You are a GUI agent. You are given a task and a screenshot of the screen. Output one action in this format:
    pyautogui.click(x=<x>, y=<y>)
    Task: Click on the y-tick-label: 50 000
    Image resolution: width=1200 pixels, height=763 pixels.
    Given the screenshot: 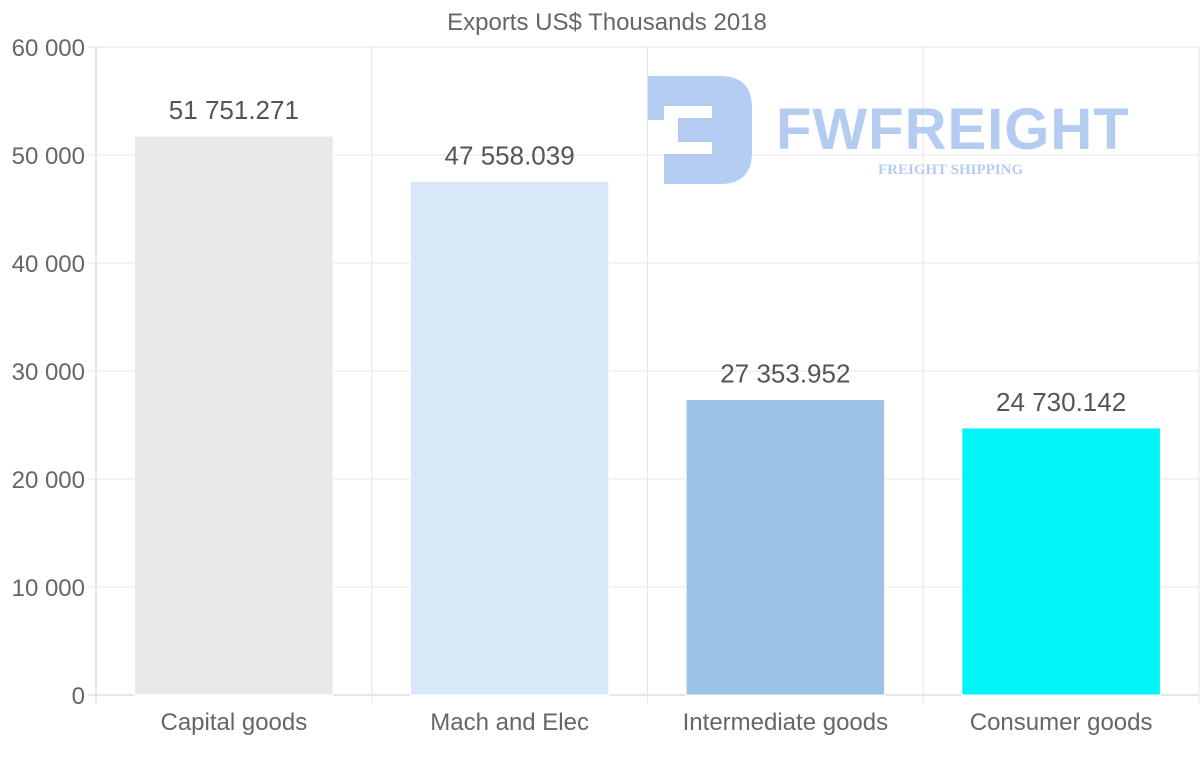 What is the action you would take?
    pyautogui.click(x=48, y=156)
    